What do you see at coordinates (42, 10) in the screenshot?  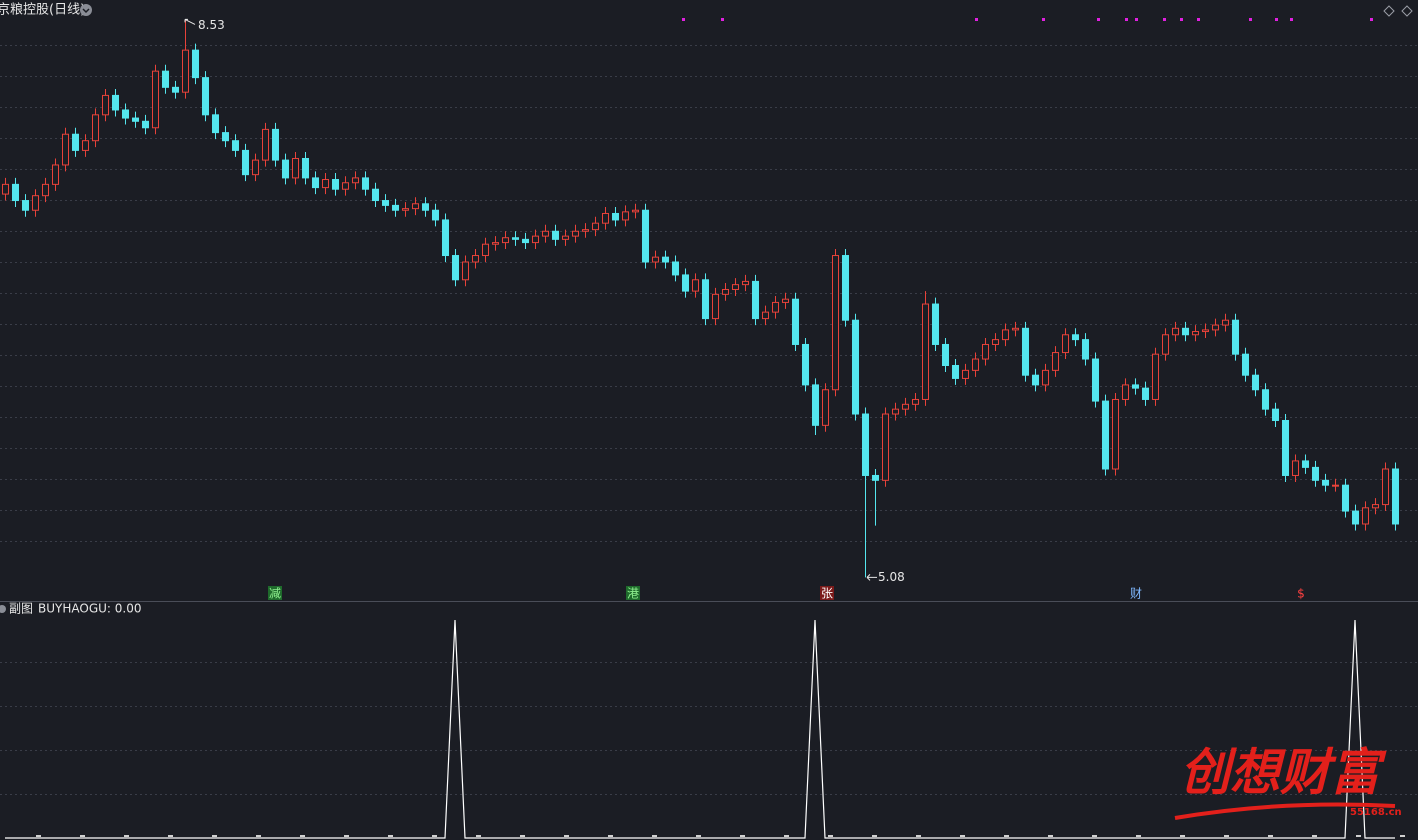 I see `chart-title: 京粮控股(日线)` at bounding box center [42, 10].